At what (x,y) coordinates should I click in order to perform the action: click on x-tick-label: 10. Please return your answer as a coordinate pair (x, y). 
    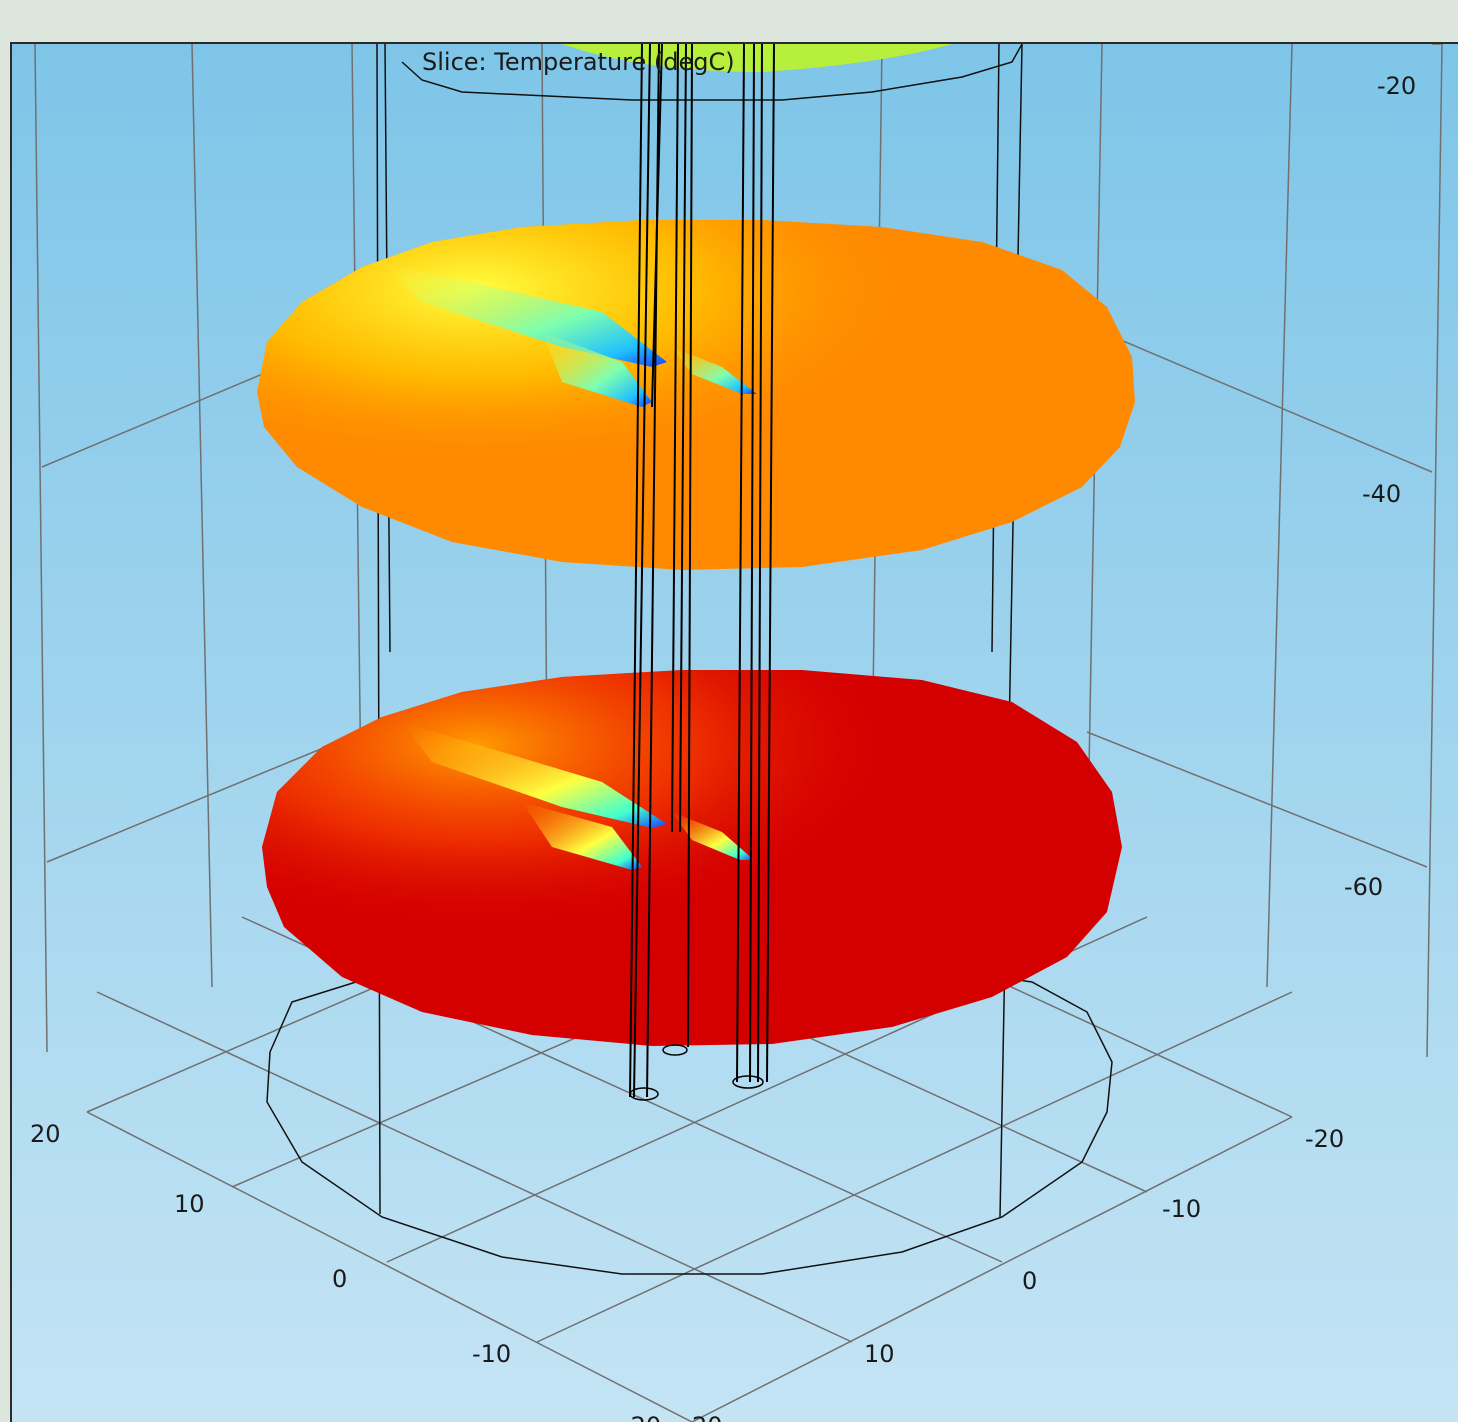
    Looking at the image, I should click on (189, 1204).